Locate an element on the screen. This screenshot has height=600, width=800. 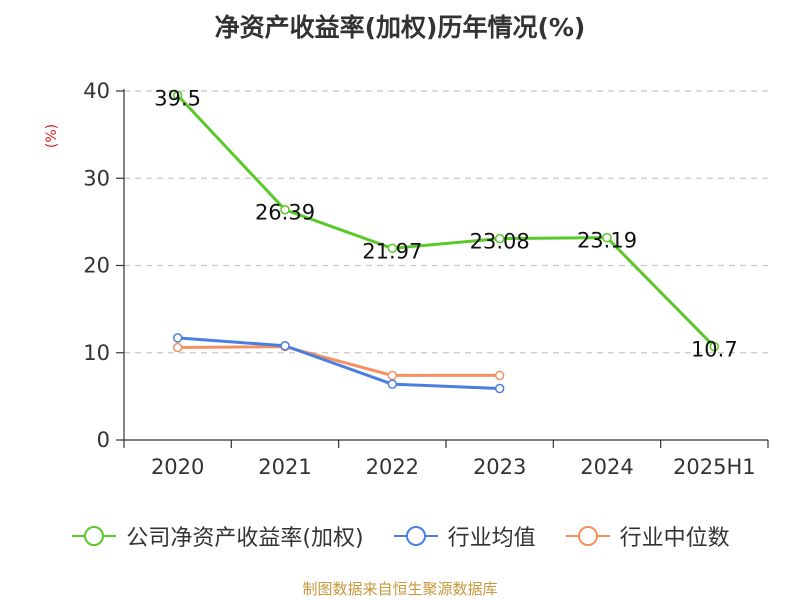
legend: 公司净资产收益率(加权) 行业均值 行业中位数 is located at coordinates (400, 536).